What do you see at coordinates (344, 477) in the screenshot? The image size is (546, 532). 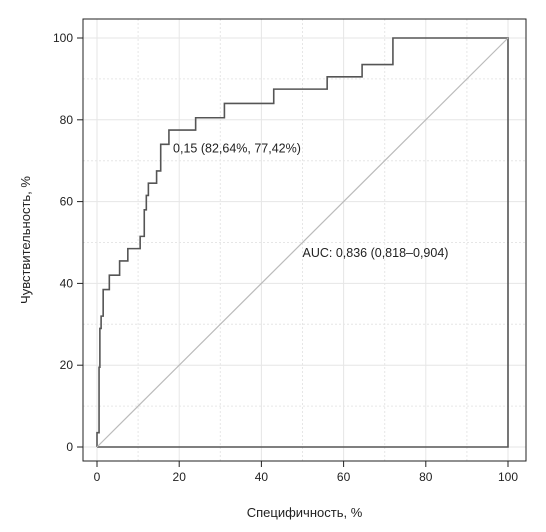 I see `x-tick-label: 60` at bounding box center [344, 477].